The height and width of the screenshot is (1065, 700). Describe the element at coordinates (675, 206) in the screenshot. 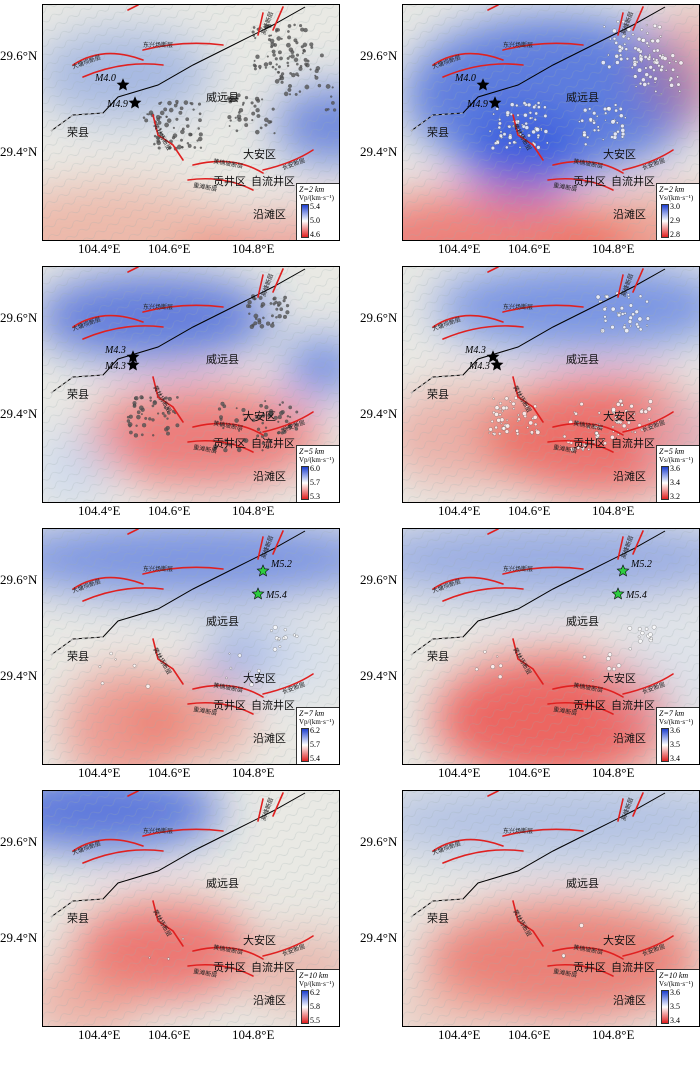

I see `colorbar-tick: 3.0` at that location.